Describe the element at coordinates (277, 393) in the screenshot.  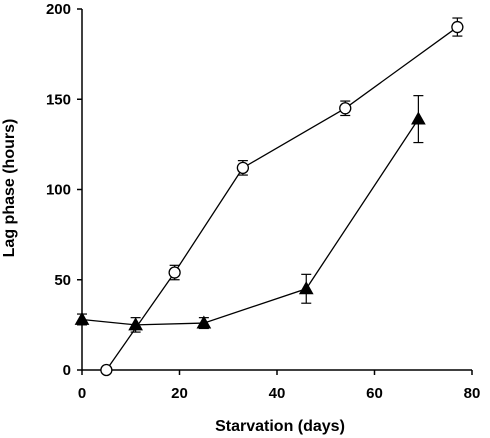
I see `x-tick-label: 40` at that location.